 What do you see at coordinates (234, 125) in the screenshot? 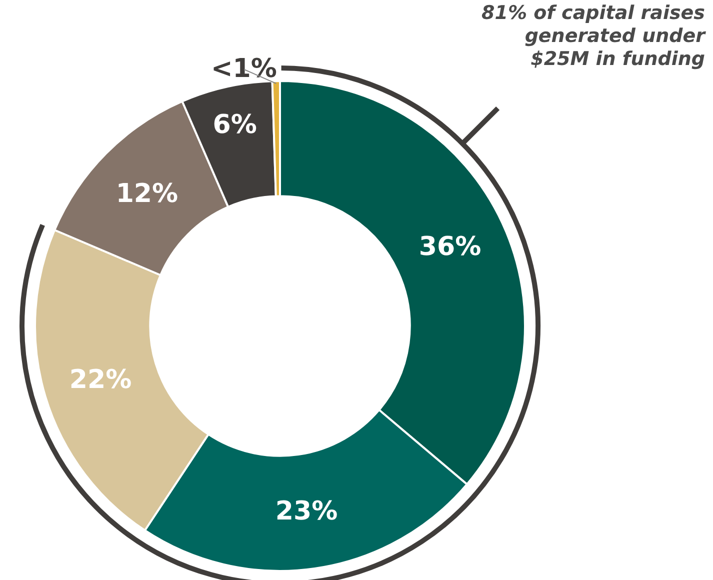
I see `data-label: 6%` at bounding box center [234, 125].